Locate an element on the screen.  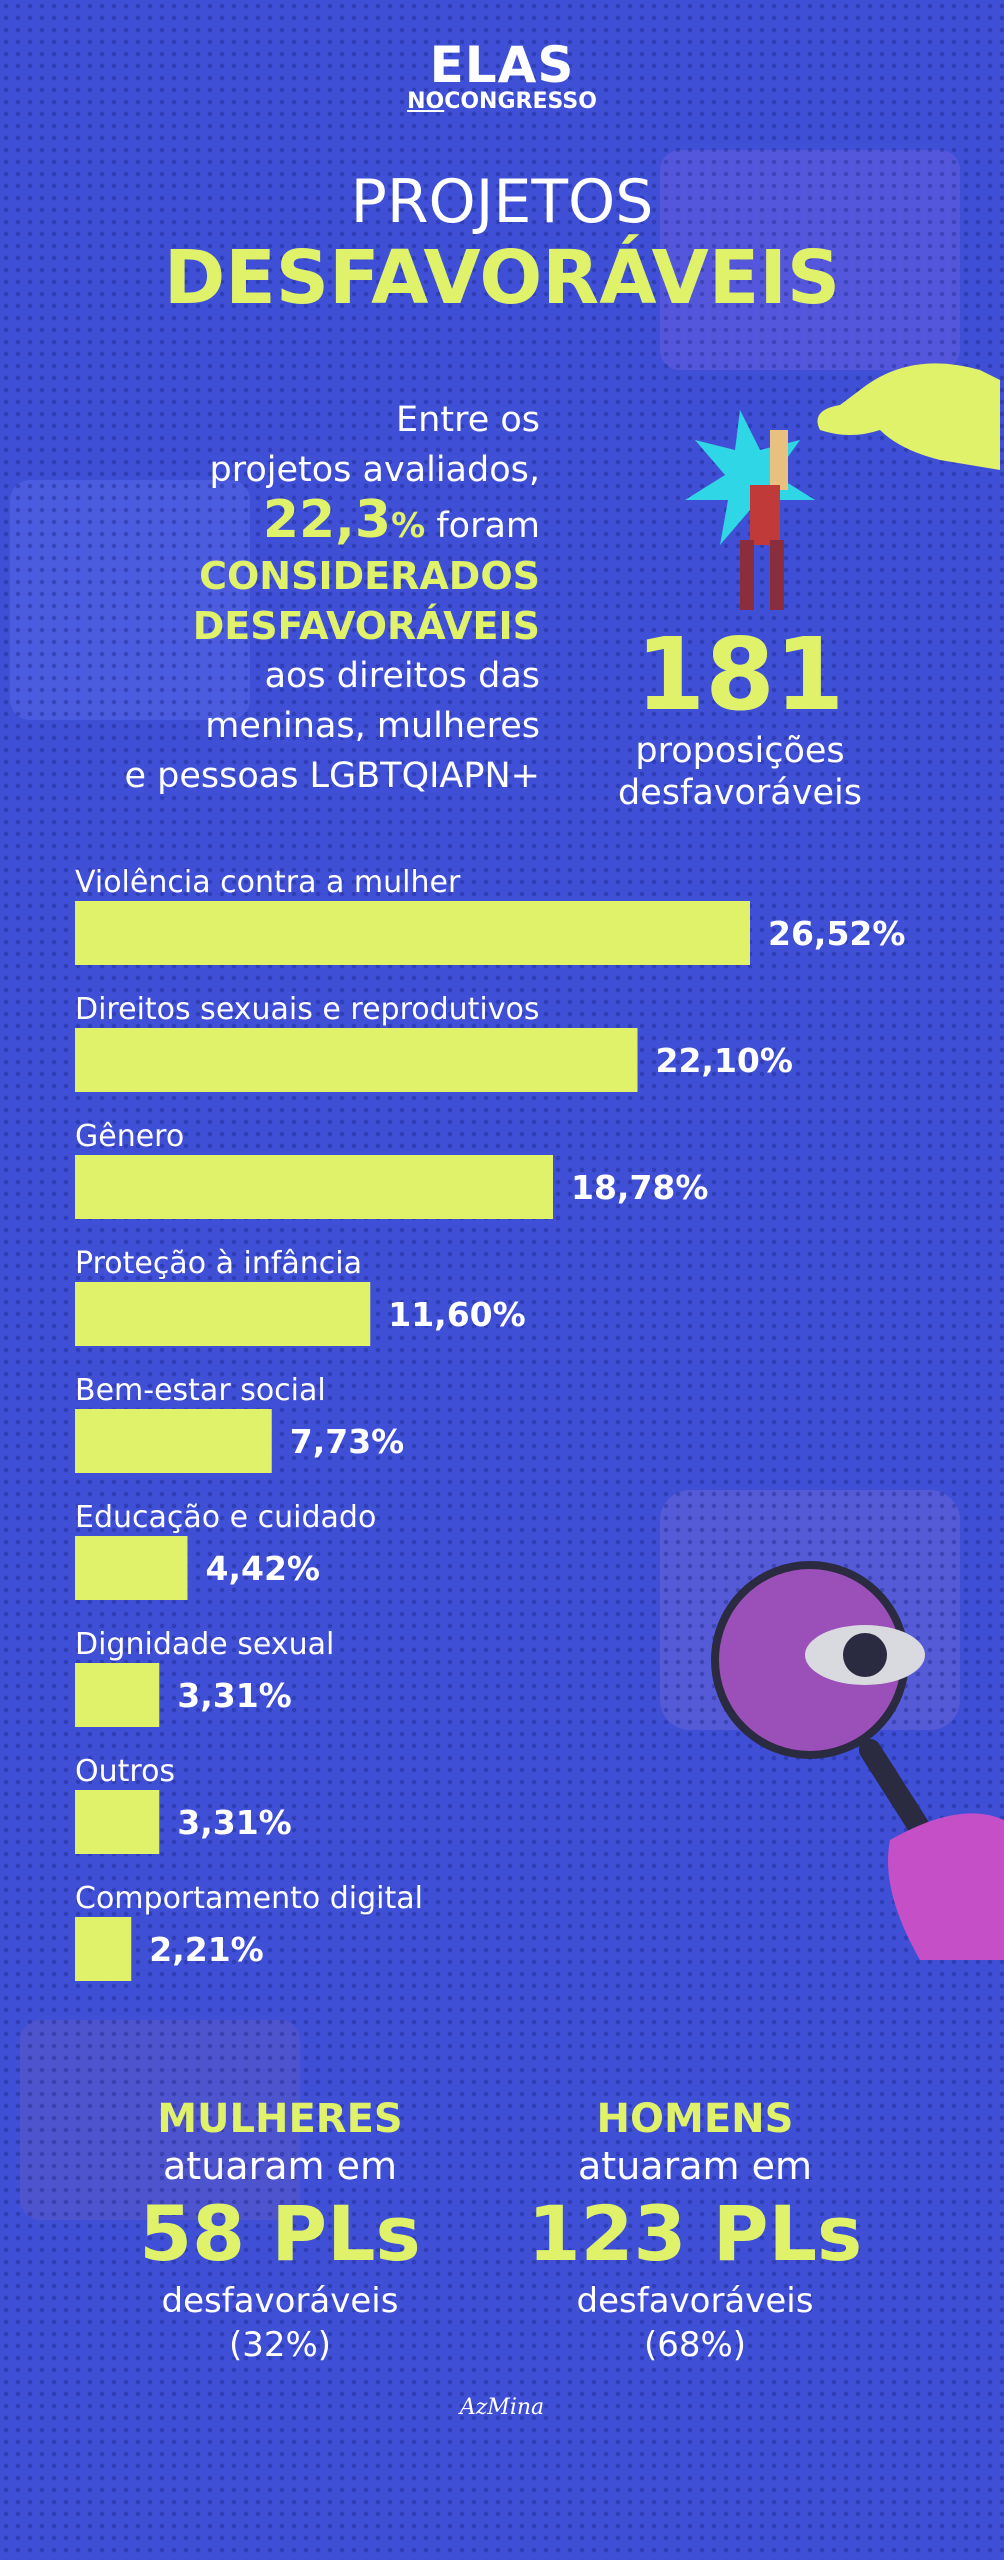
logo: ELAS NOCONGRESSO is located at coordinates (502, 77).